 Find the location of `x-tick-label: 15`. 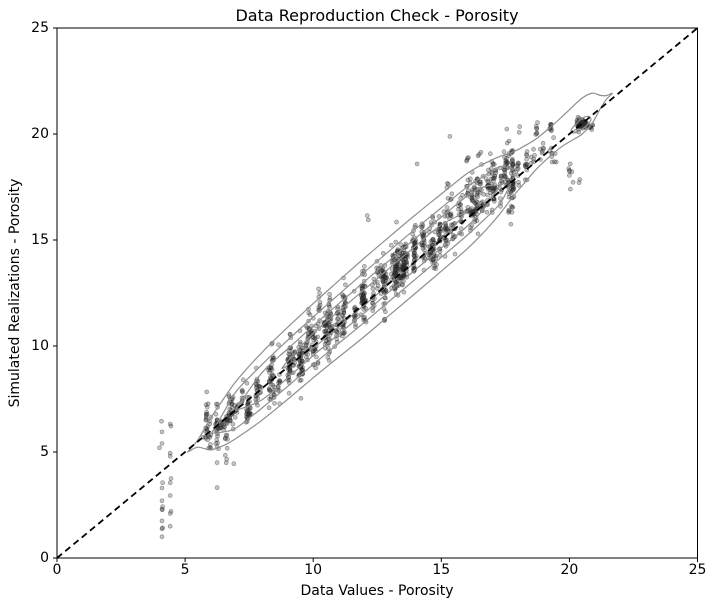

x-tick-label: 15 is located at coordinates (441, 570).